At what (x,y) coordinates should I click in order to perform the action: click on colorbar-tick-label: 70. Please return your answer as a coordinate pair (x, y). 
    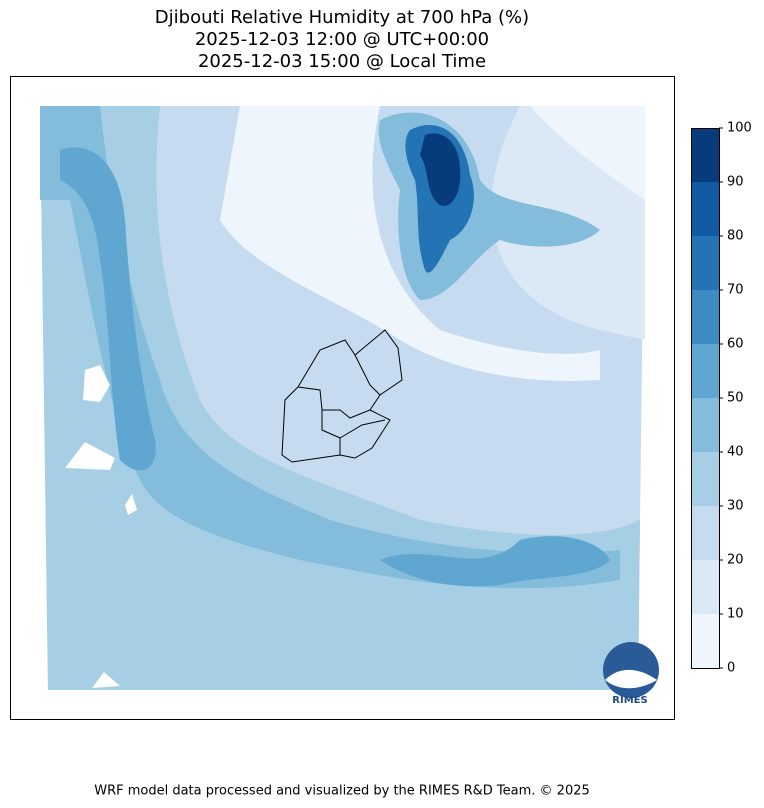
    Looking at the image, I should click on (735, 290).